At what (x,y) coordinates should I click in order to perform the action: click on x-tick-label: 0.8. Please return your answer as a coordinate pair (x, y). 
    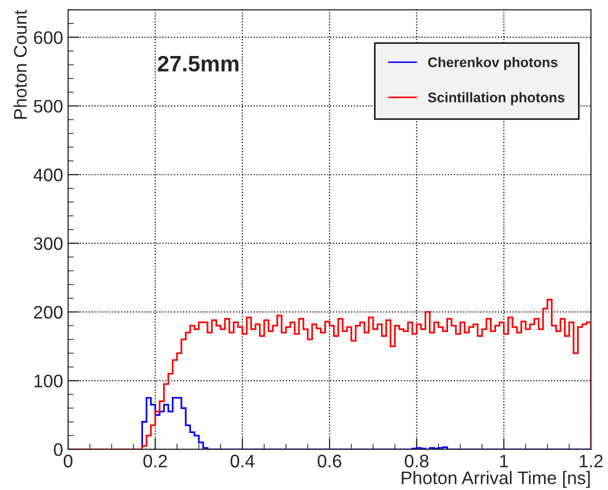
    Looking at the image, I should click on (416, 461).